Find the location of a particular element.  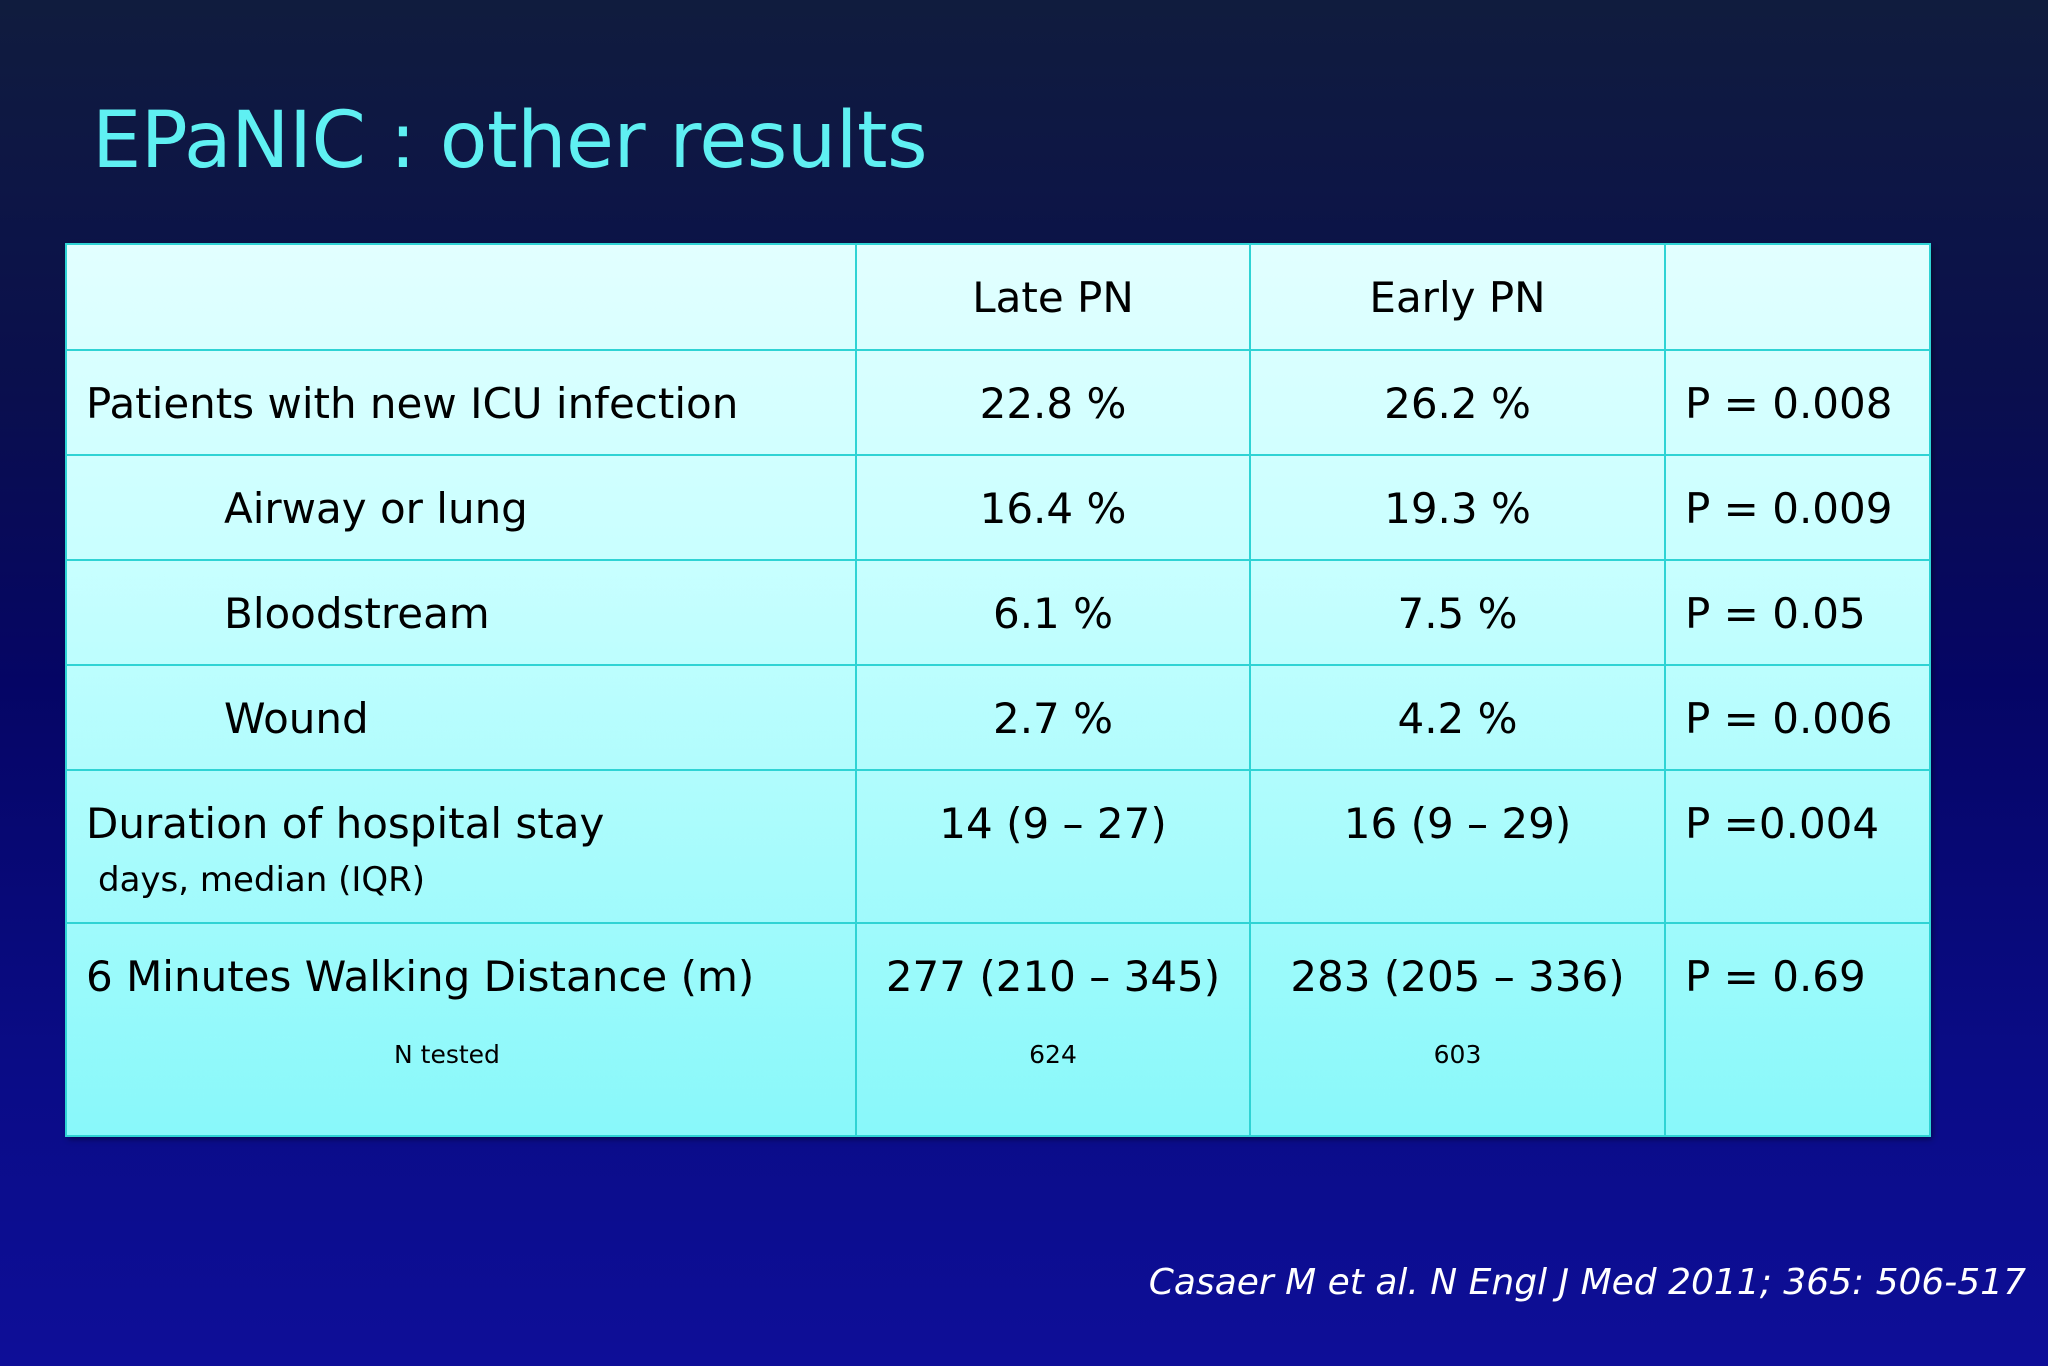

header-cell-empty is located at coordinates (461, 297).